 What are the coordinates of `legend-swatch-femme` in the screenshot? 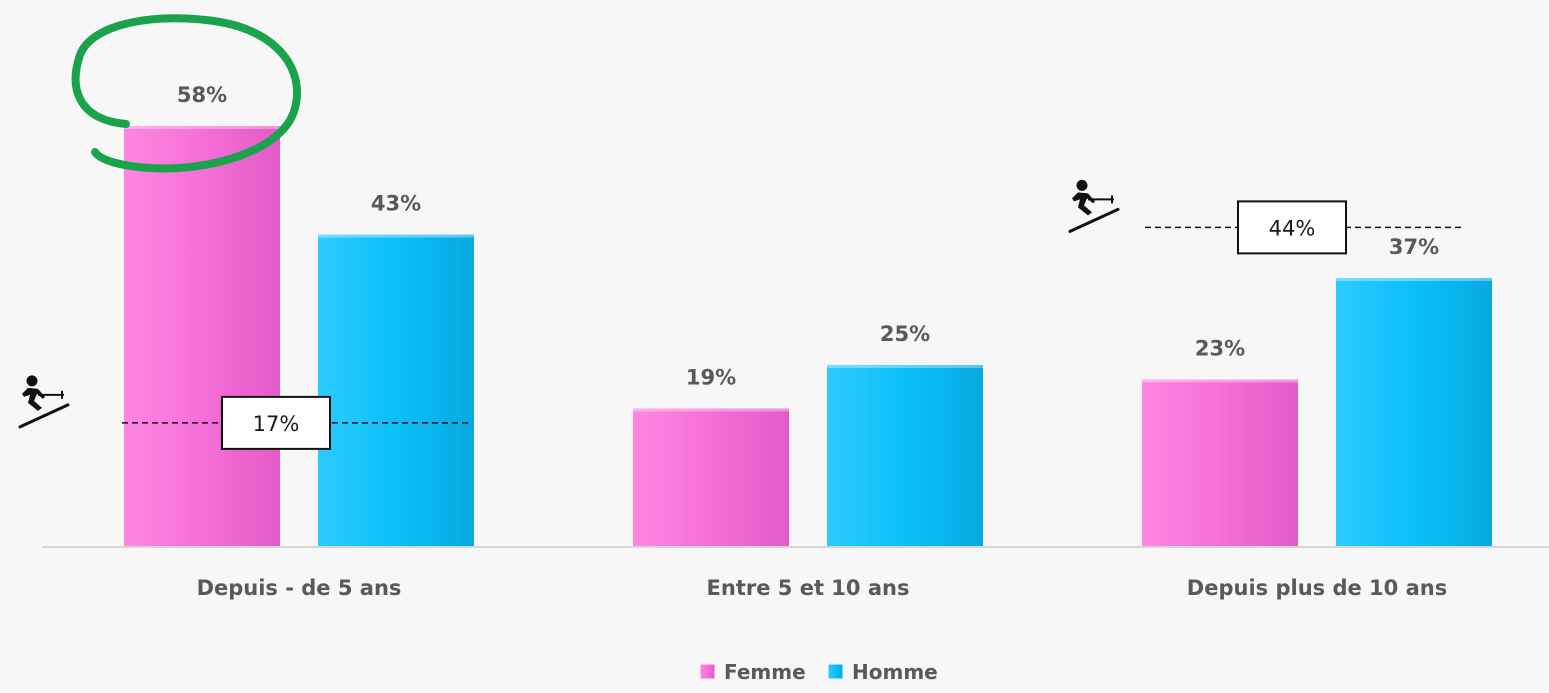 It's located at (707, 671).